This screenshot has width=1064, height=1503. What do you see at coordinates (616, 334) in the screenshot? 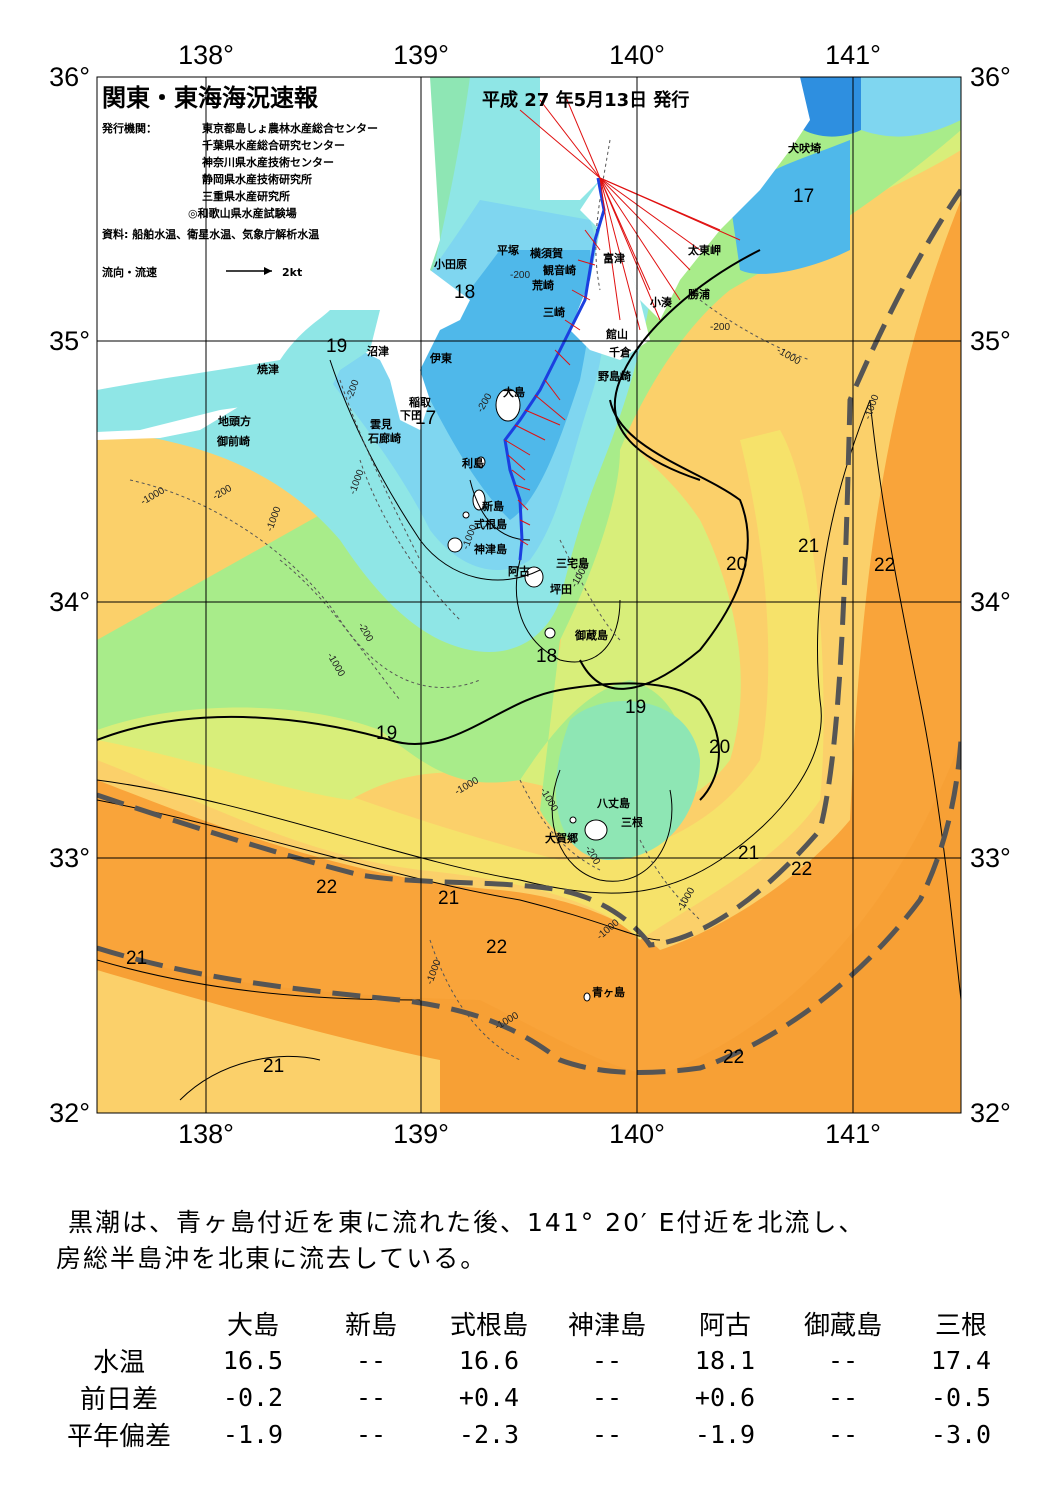
I see `place-tateyama: 館山` at bounding box center [616, 334].